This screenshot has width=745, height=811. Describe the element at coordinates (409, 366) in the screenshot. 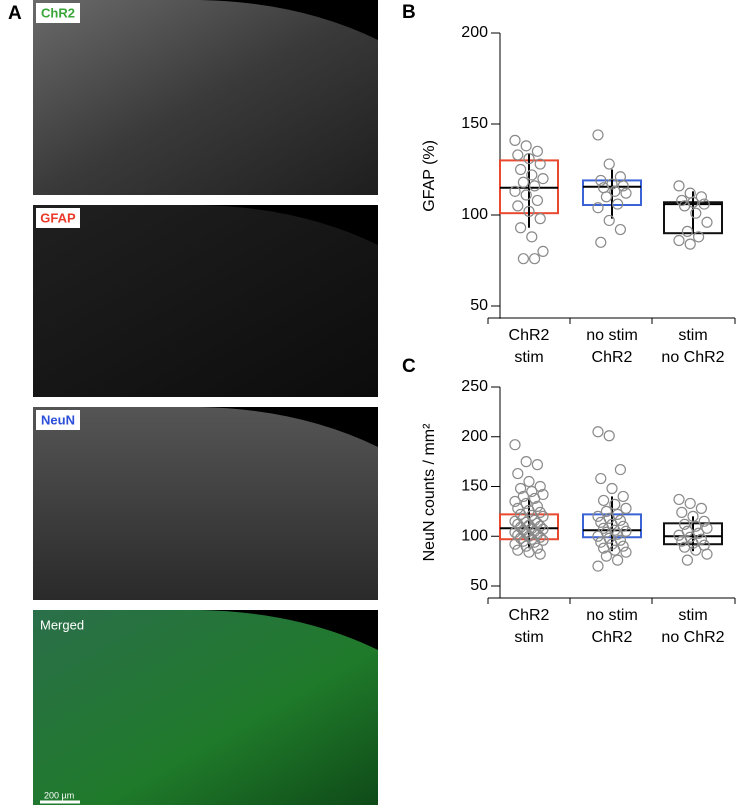

I see `panel-letter: C` at that location.